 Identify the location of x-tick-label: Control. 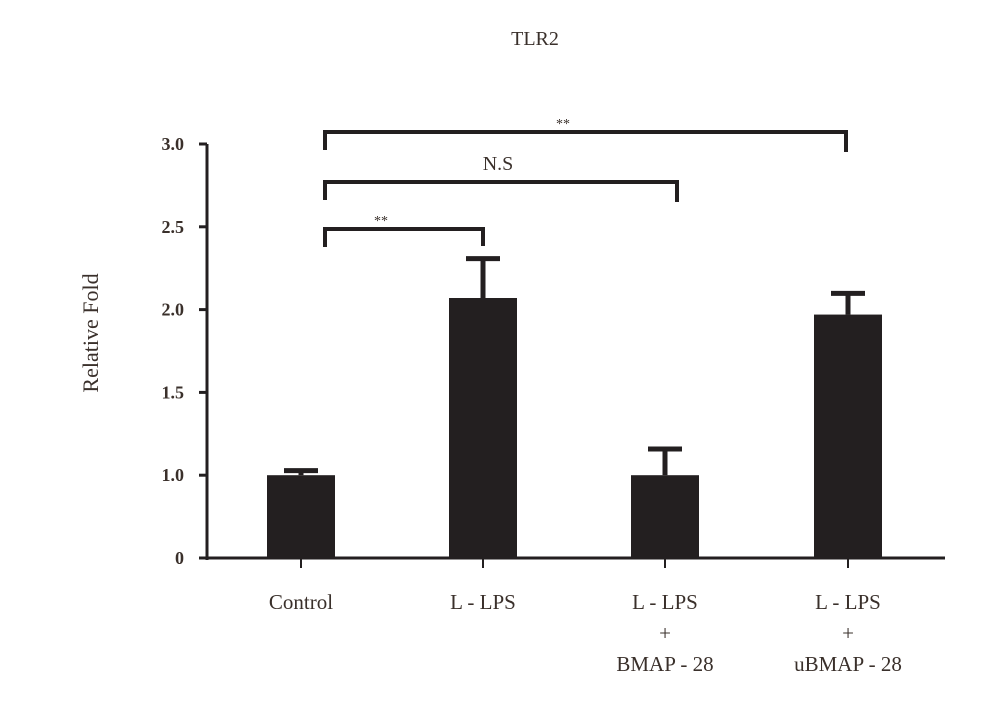
(301, 602).